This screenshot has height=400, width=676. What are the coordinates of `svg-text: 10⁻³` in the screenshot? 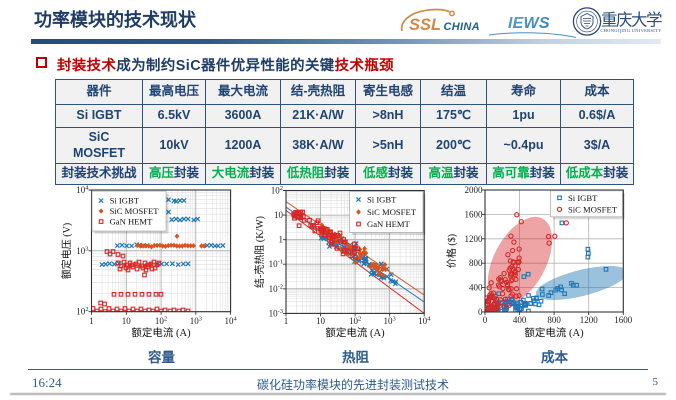 It's located at (276, 313).